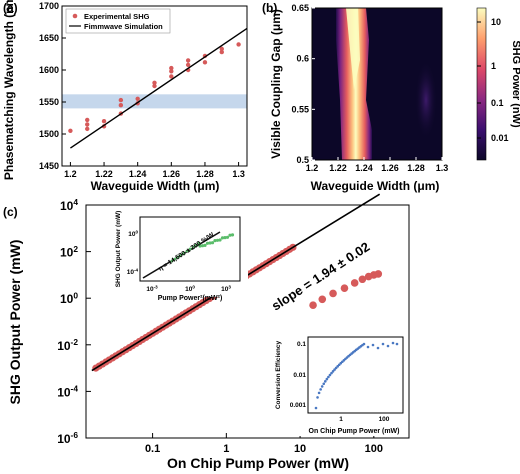 The height and width of the screenshot is (474, 520). What do you see at coordinates (338, 168) in the screenshot?
I see `x-tick-label: 1.22` at bounding box center [338, 168].